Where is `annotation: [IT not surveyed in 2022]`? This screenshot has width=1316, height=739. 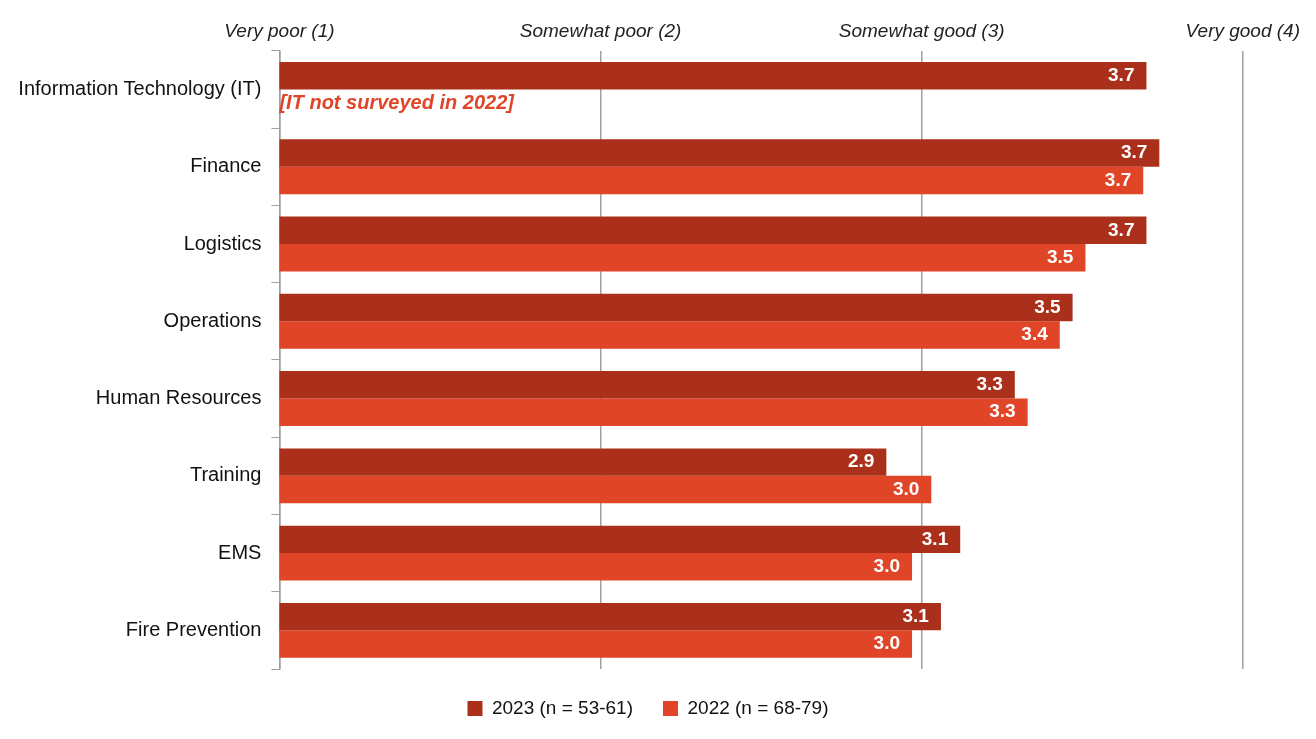
annotation: [IT not surveyed in 2022] is located at coordinates (397, 101).